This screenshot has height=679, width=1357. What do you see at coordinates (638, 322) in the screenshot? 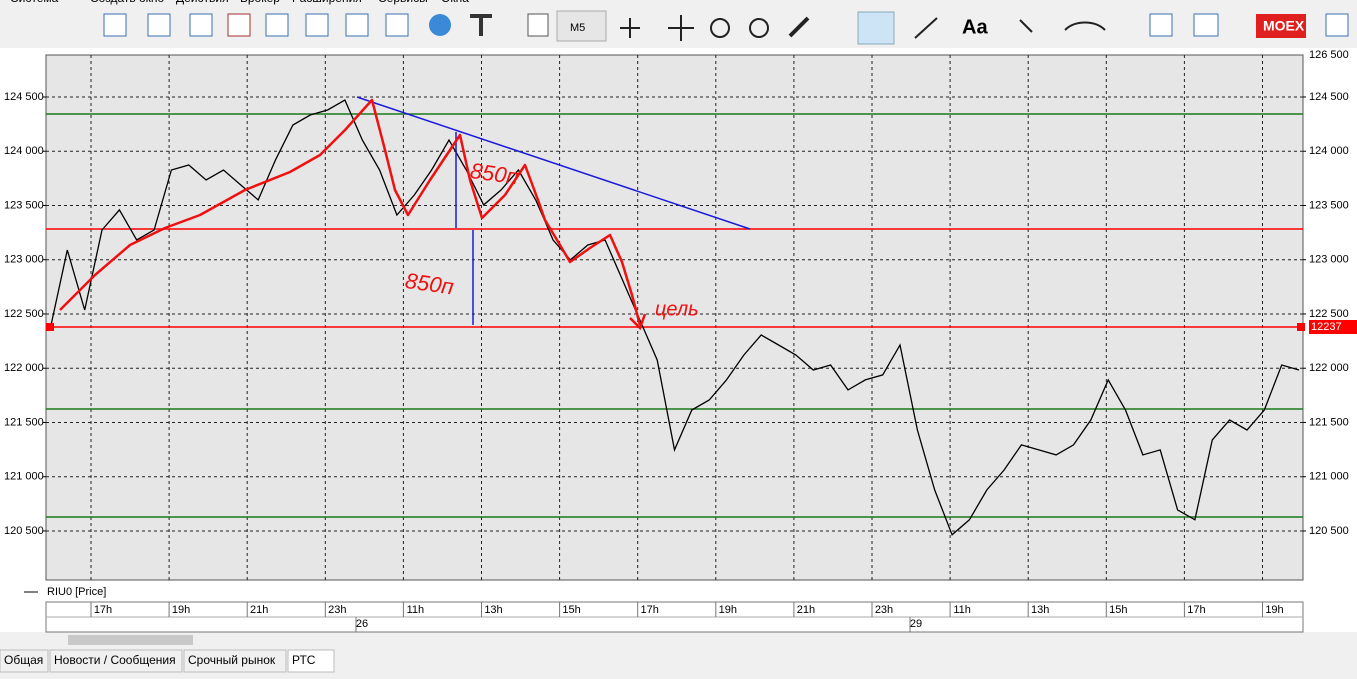
I see `arrow-head` at bounding box center [638, 322].